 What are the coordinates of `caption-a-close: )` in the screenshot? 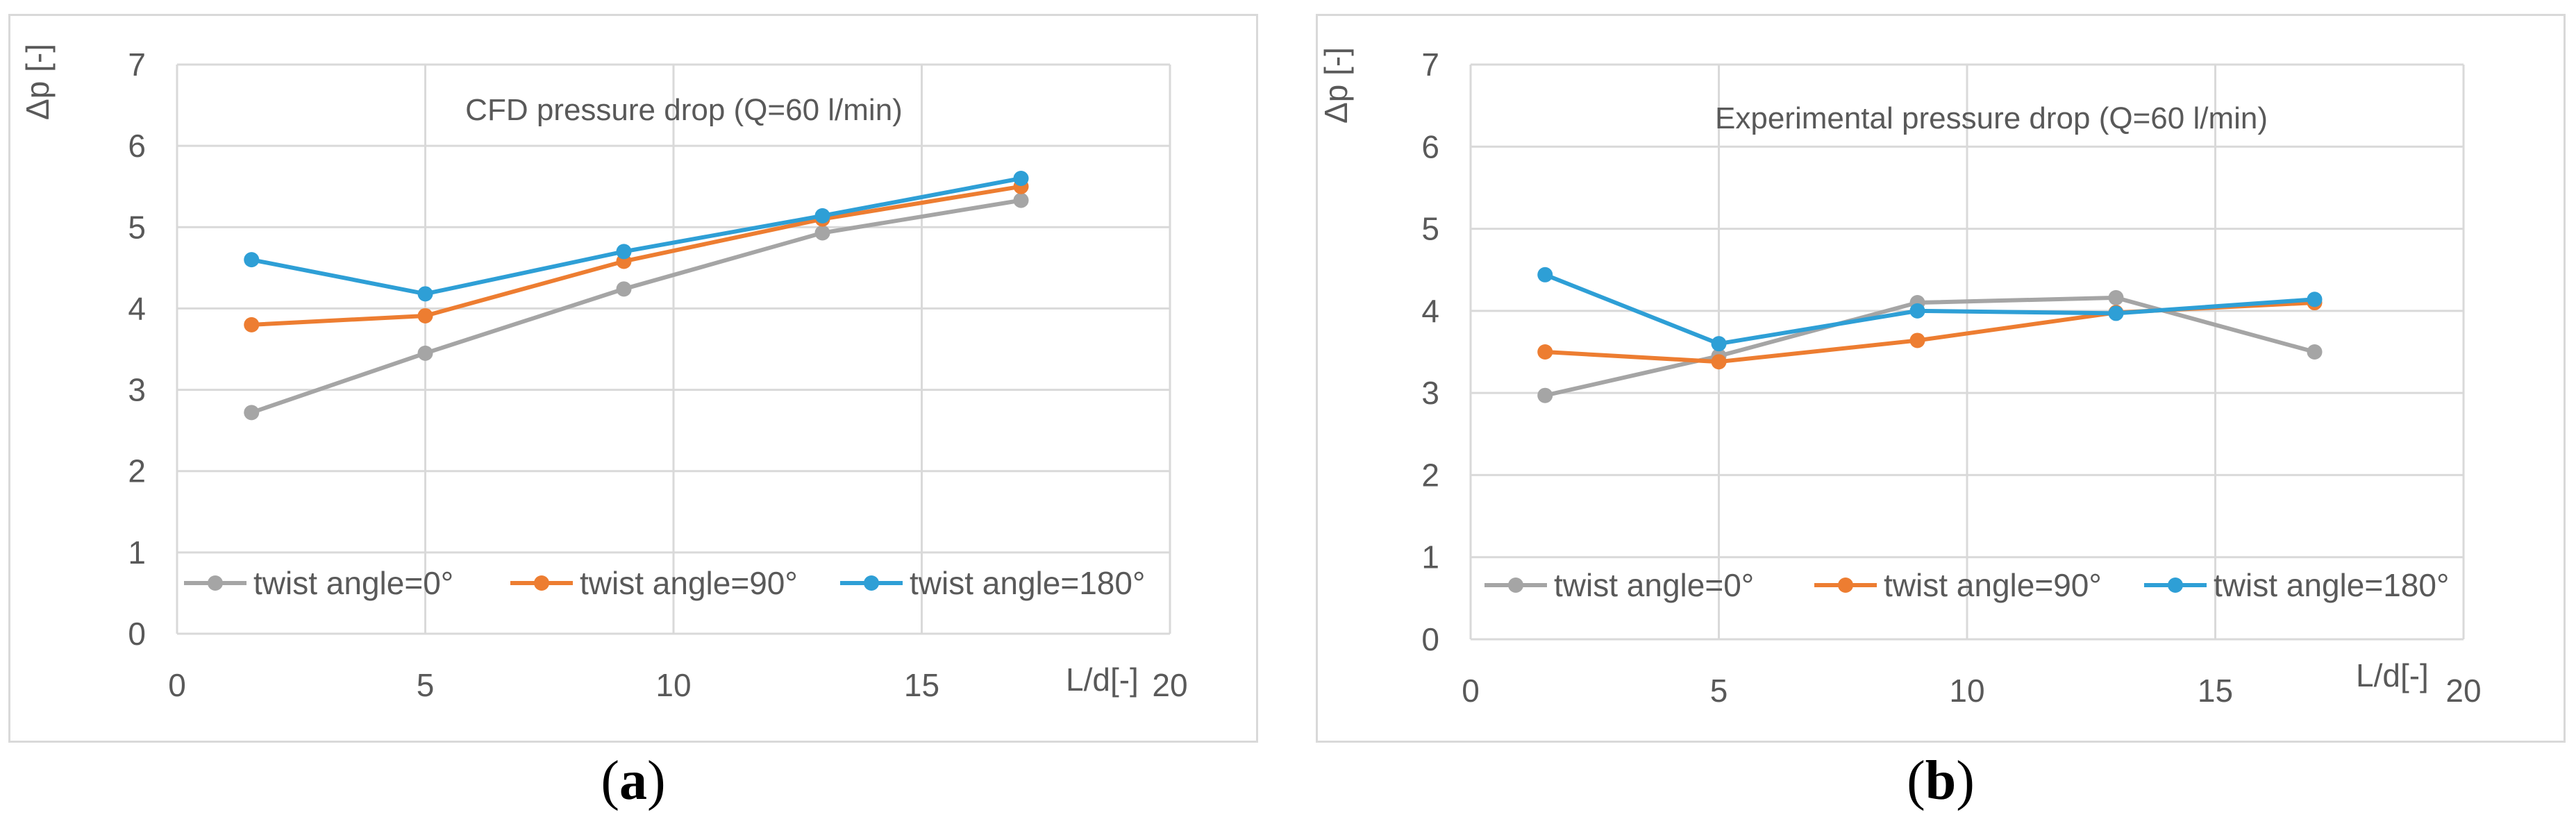 It's located at (656, 780).